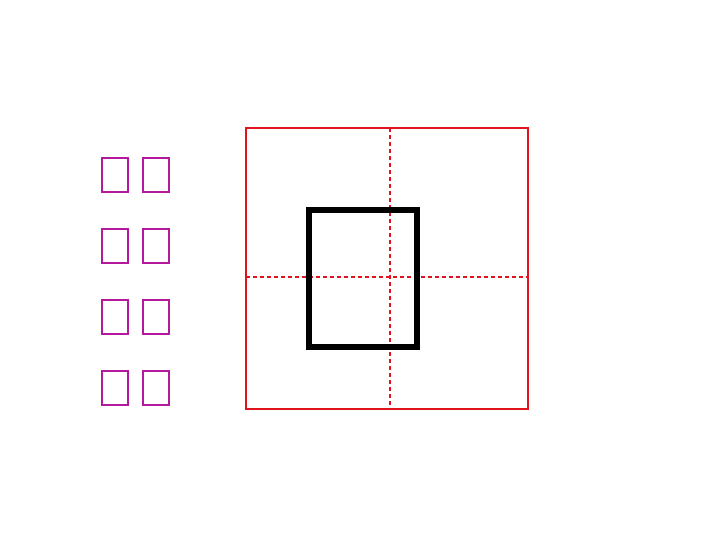 This screenshot has height=540, width=720. What do you see at coordinates (363, 278) in the screenshot?
I see `character-glyph-box` at bounding box center [363, 278].